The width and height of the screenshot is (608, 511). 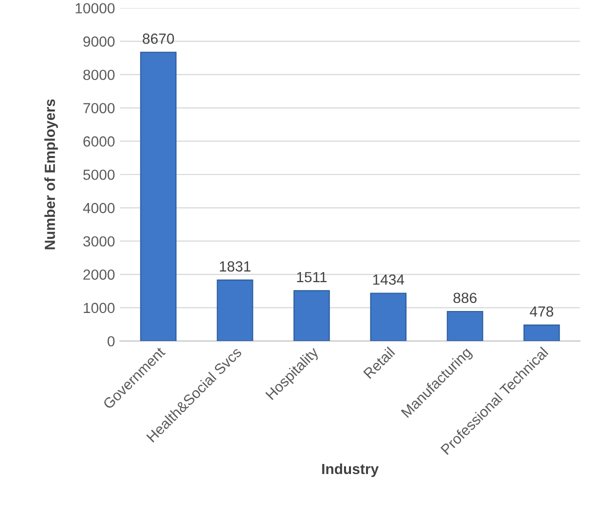 I want to click on data-label: 8670, so click(x=158, y=39).